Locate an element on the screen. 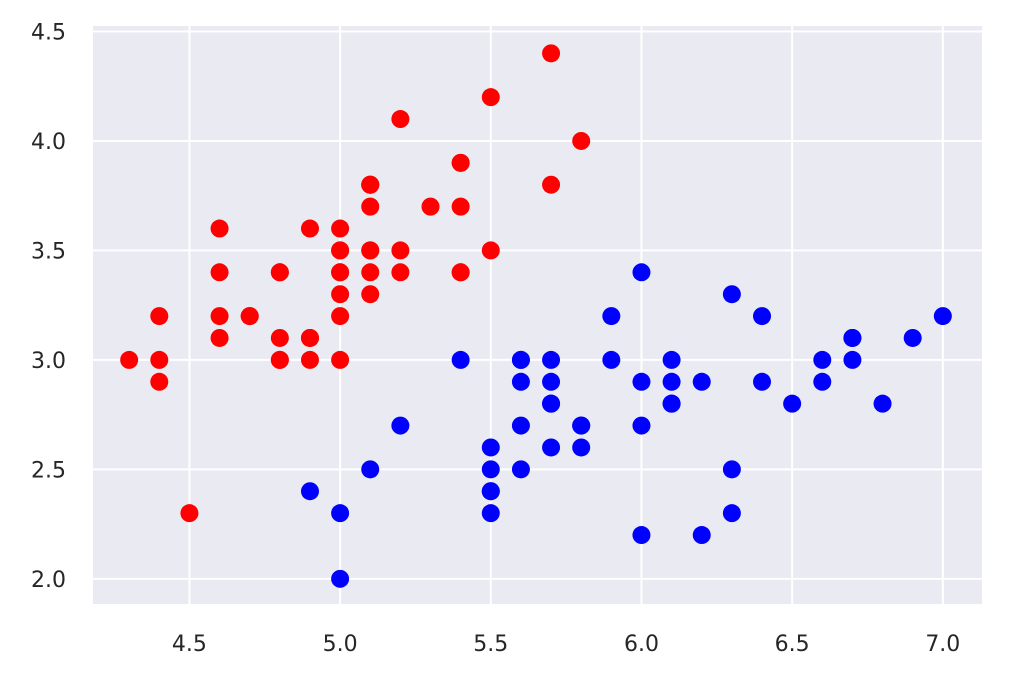  y-tick-label: 4.0 is located at coordinates (48, 142).